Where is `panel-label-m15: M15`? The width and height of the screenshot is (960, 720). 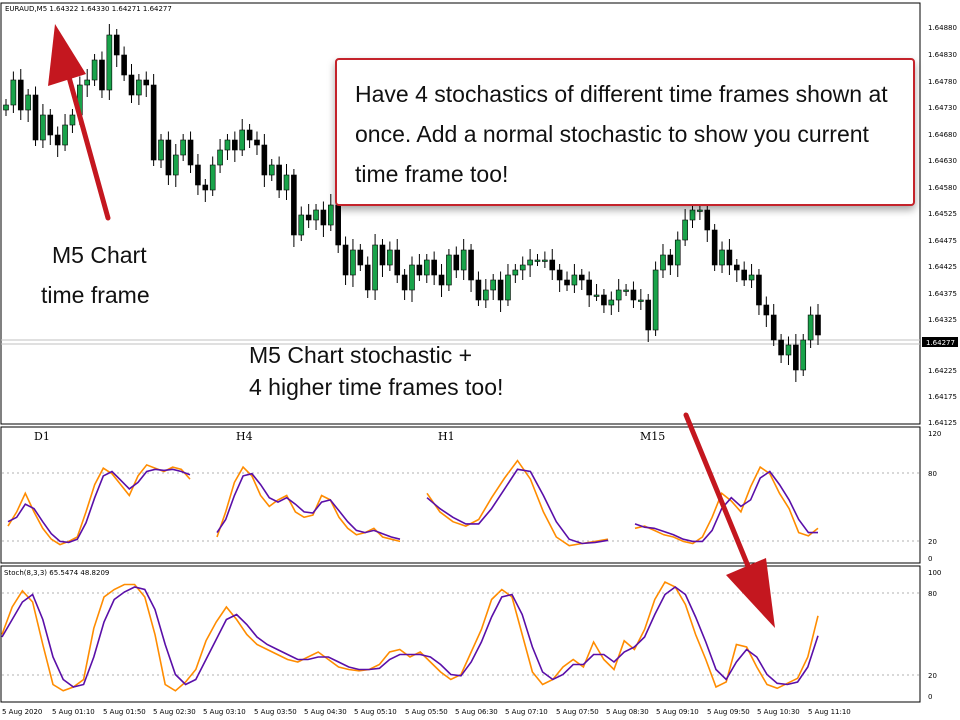 panel-label-m15: M15 is located at coordinates (652, 436).